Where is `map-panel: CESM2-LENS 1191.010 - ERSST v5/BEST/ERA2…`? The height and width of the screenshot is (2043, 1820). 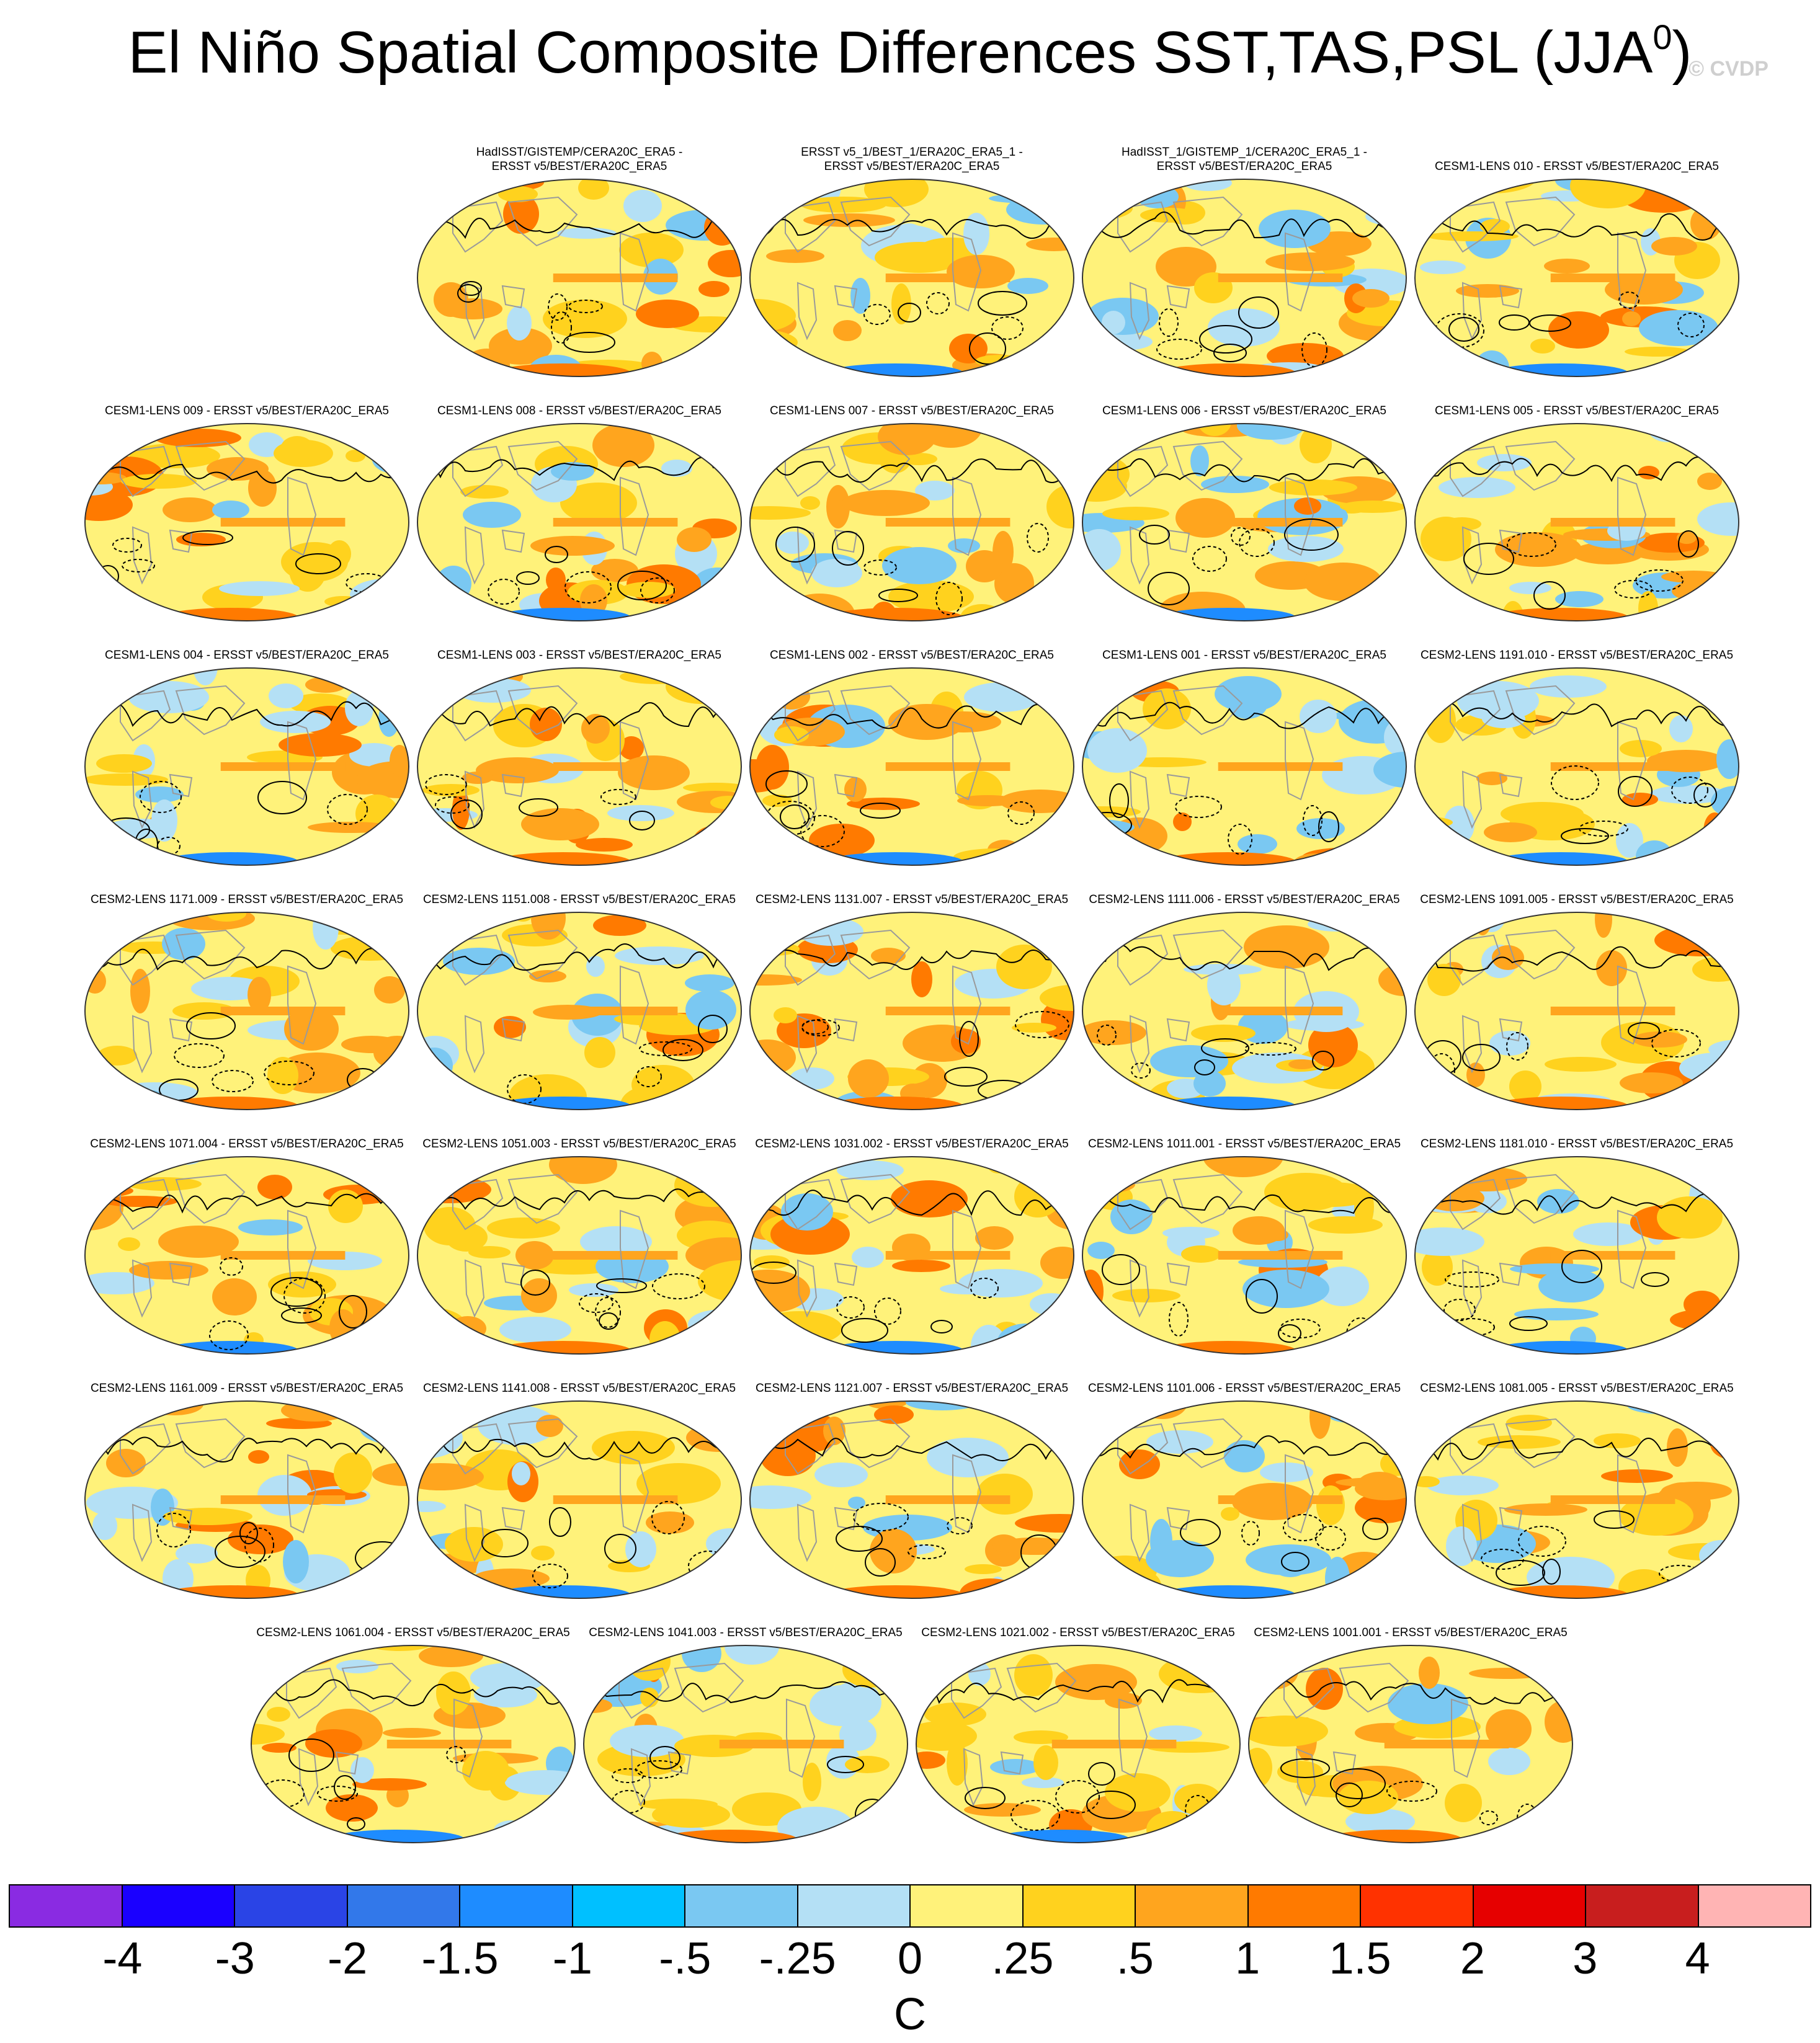 map-panel: CESM2-LENS 1191.010 - ERSST v5/BEST/ERA2… is located at coordinates (1576, 748).